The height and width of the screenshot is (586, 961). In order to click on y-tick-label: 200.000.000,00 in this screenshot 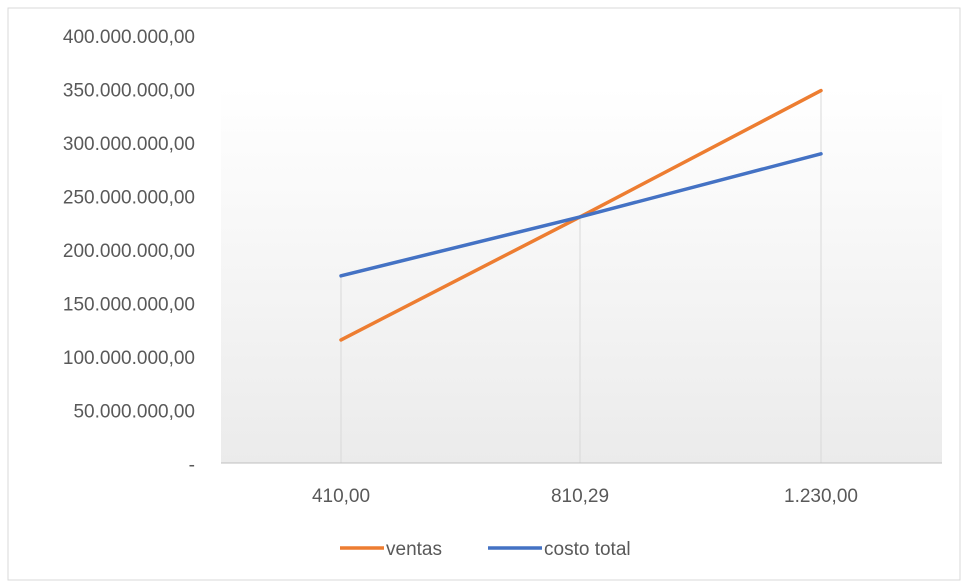, I will do `click(129, 251)`.